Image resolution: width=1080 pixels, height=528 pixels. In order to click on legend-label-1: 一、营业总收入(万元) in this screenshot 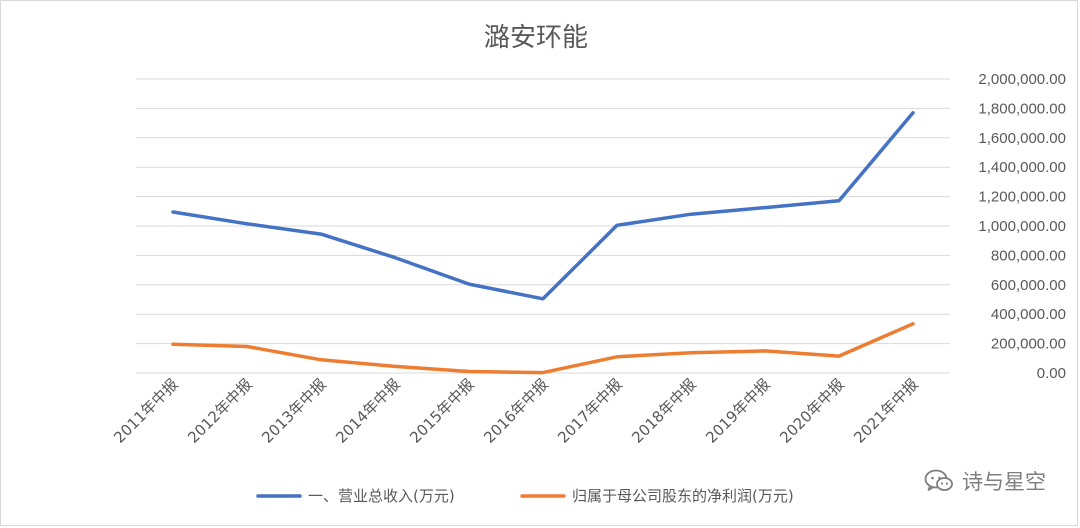, I will do `click(381, 496)`.